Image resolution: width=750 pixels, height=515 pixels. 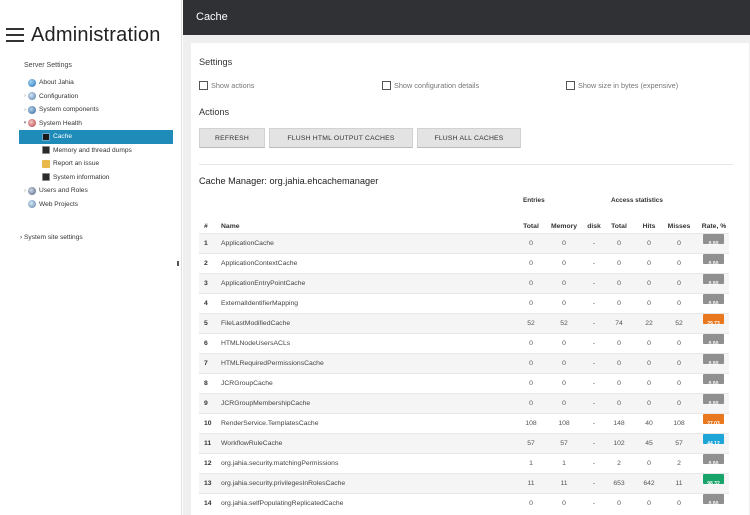 I want to click on column-header-name: Name, so click(x=230, y=226).